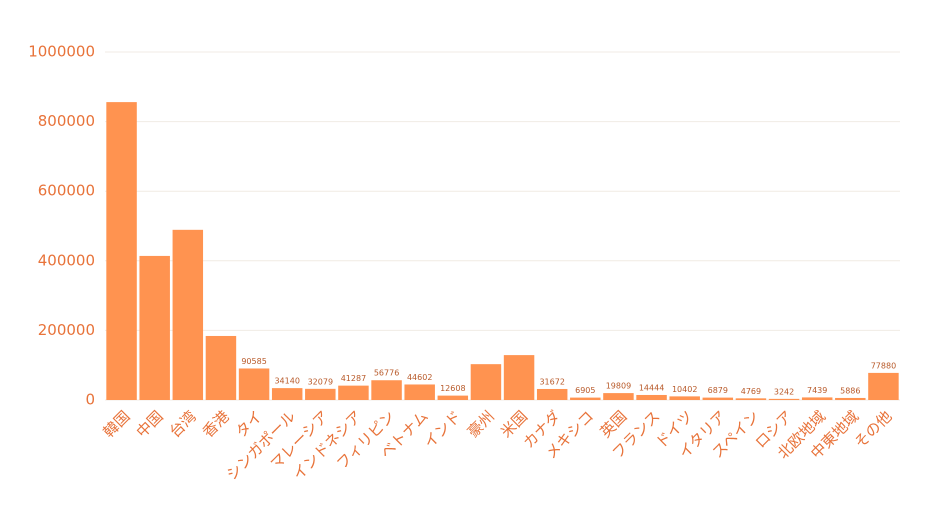 The image size is (944, 507). I want to click on x-tick-label: その他, so click(873, 429).